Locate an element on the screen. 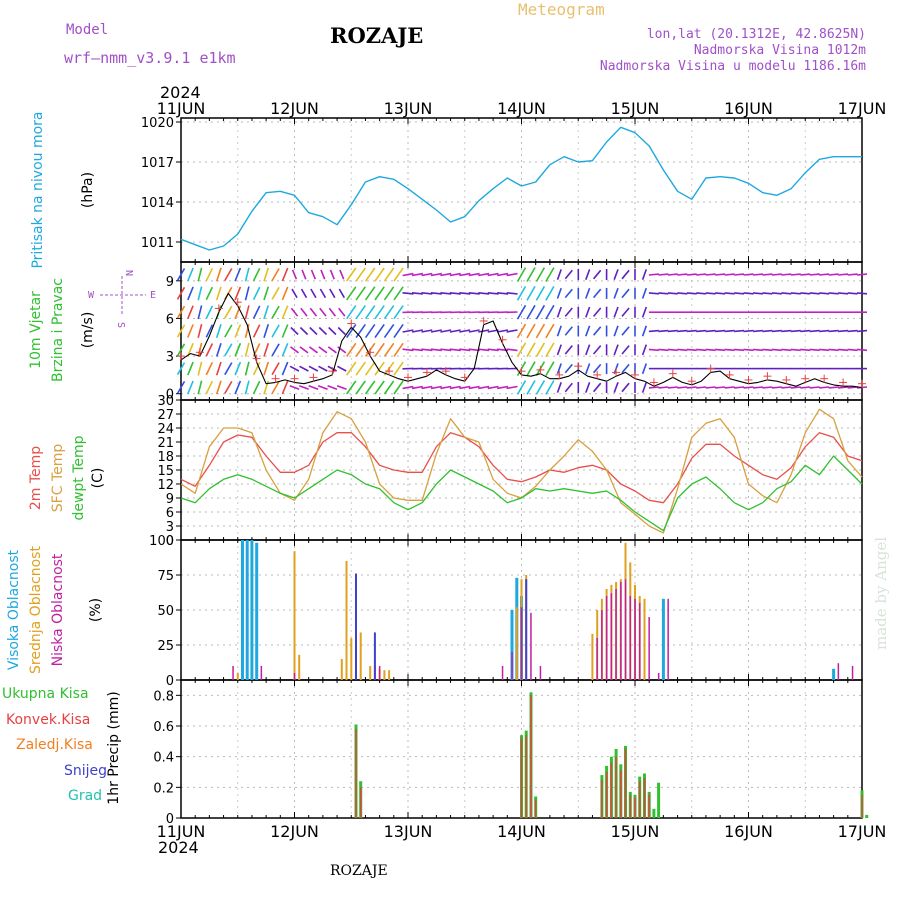 This screenshot has height=900, width=900. precip-bar-convective is located at coordinates (526, 776).